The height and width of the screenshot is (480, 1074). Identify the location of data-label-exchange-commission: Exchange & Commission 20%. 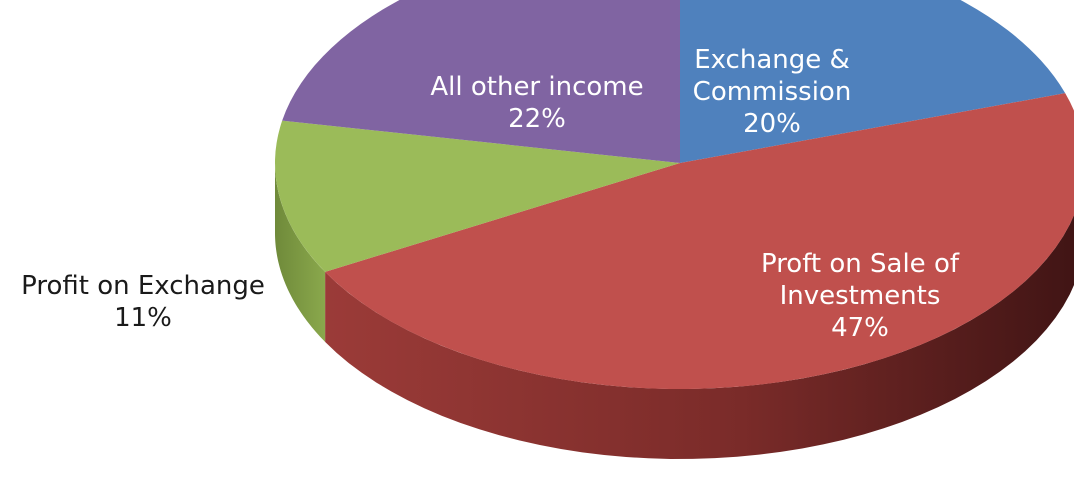
(772, 92).